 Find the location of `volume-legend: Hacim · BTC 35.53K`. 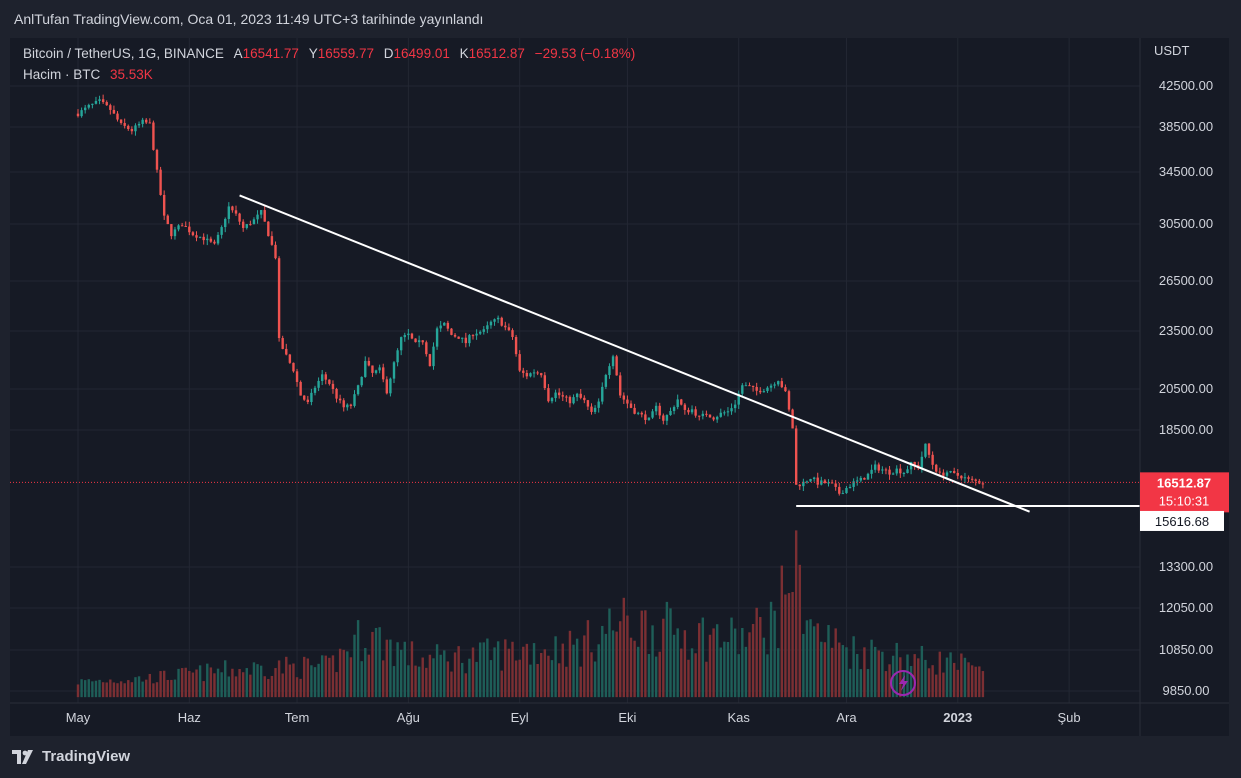

volume-legend: Hacim · BTC 35.53K is located at coordinates (88, 74).